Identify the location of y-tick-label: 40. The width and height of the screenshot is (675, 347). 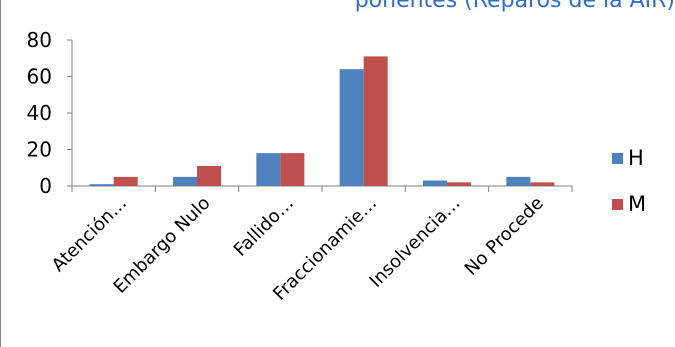
(39, 113).